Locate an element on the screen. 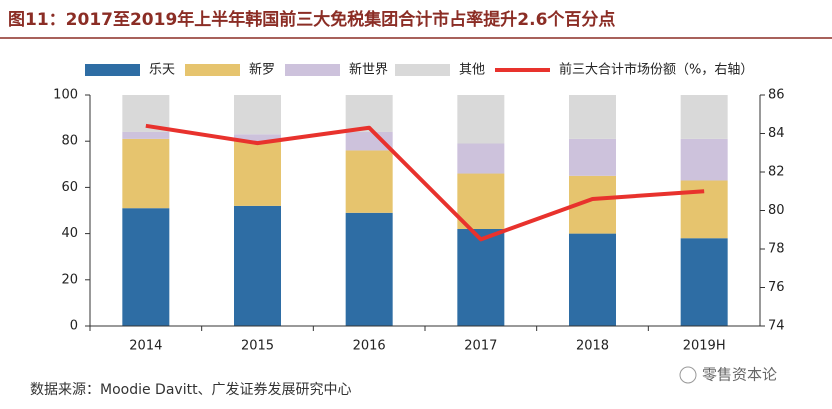 Image resolution: width=832 pixels, height=409 pixels. legend-label: 新世界 is located at coordinates (368, 70).